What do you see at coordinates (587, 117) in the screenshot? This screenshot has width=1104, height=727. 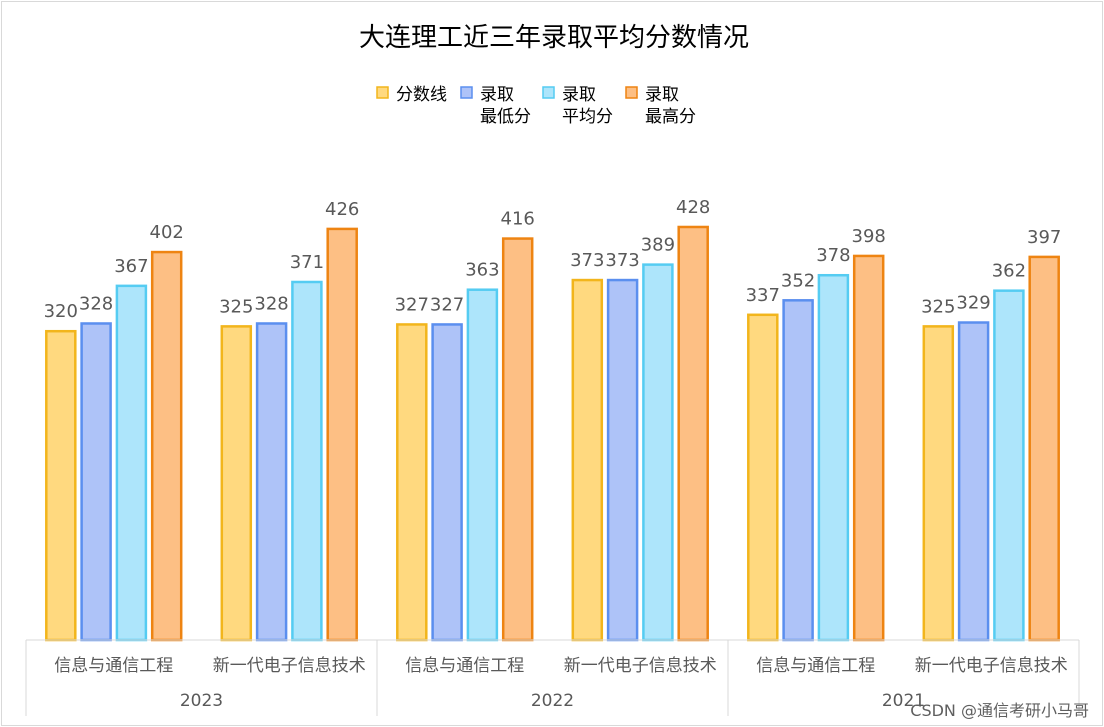 I see `legend-label: 平均分` at bounding box center [587, 117].